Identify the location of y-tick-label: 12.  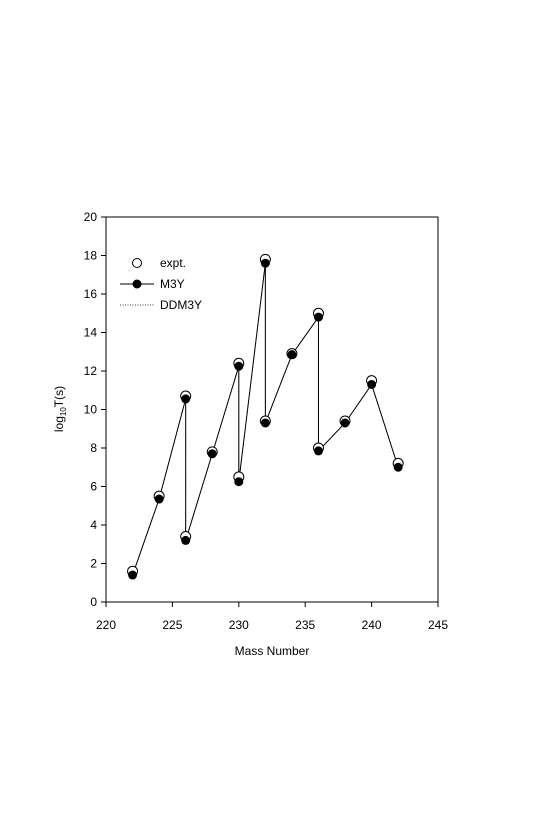
(91, 371).